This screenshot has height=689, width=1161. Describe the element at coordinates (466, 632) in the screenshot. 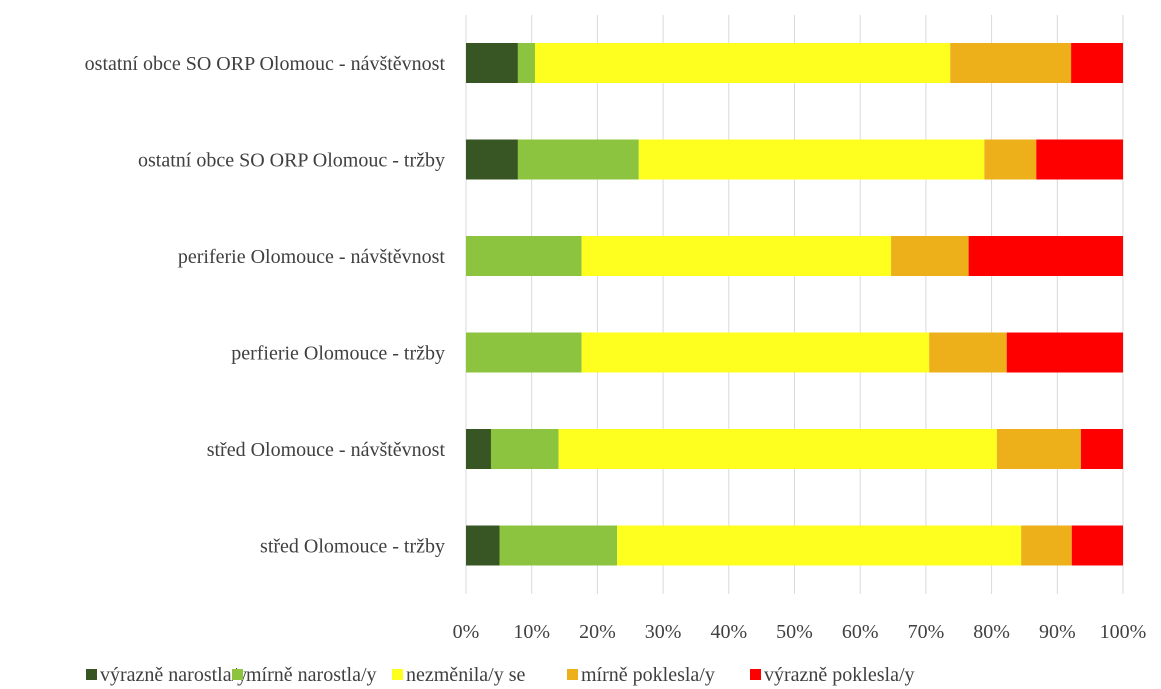

I see `x-tick-label: 0%` at that location.